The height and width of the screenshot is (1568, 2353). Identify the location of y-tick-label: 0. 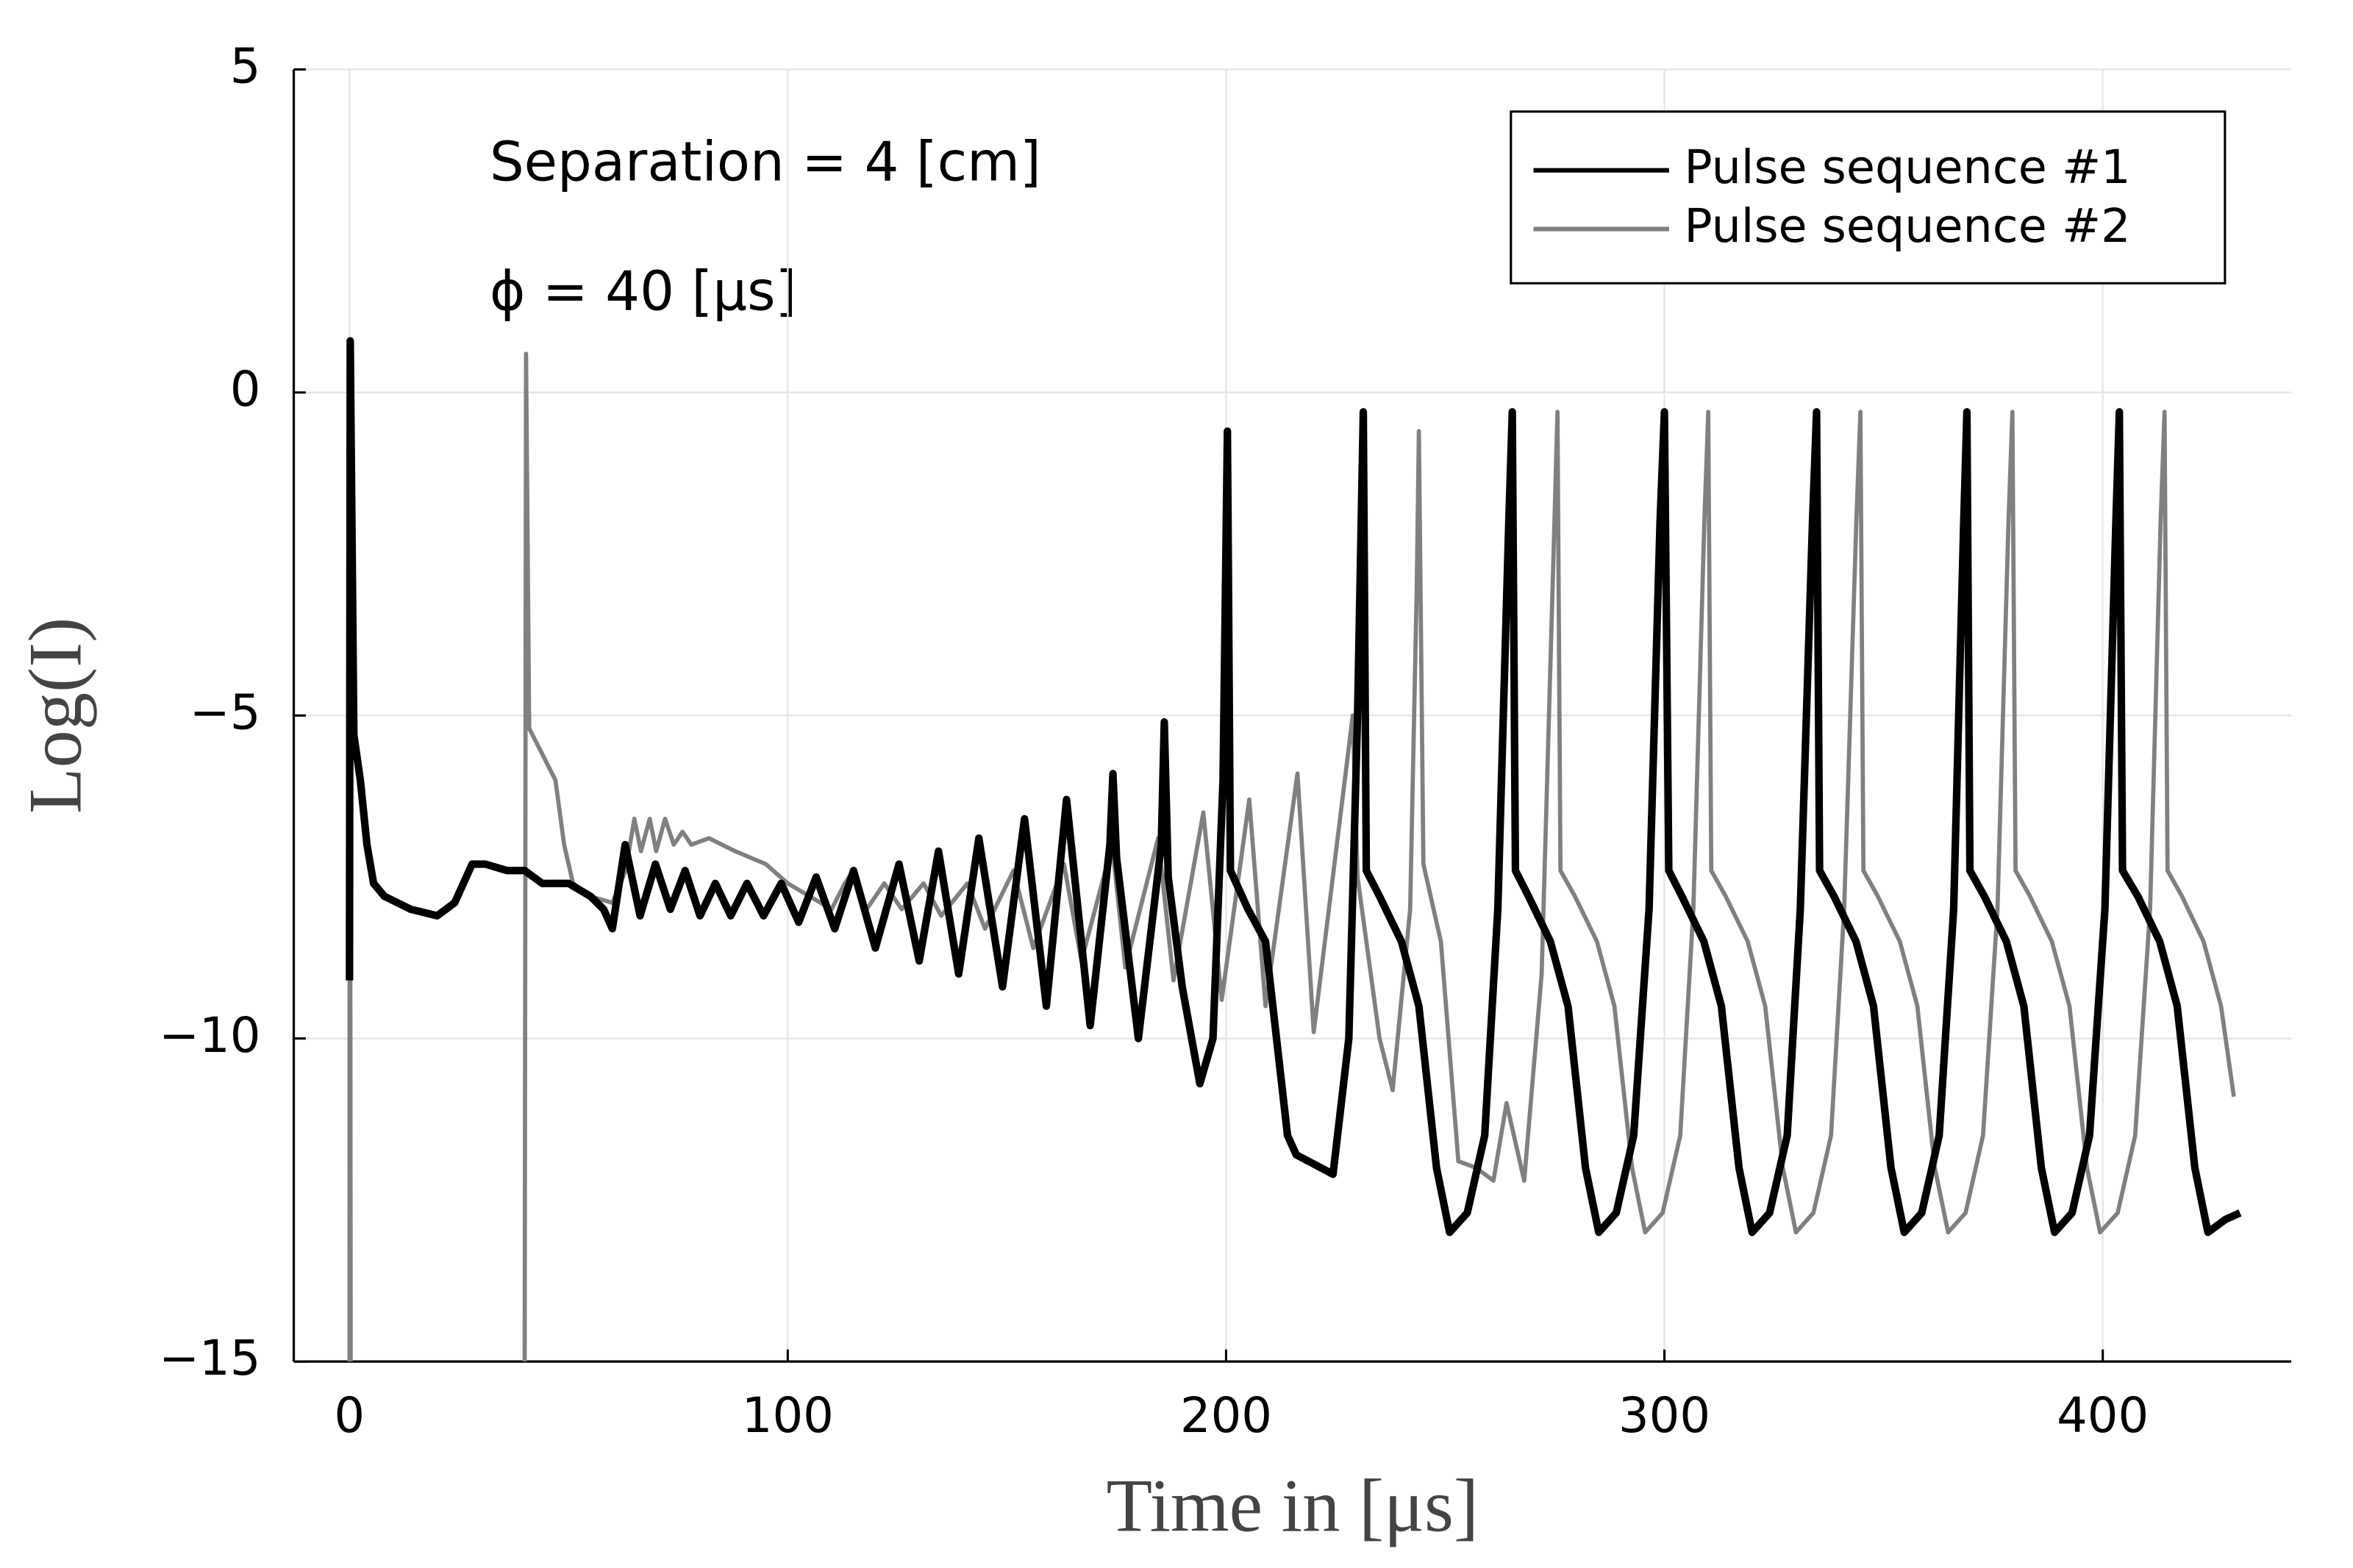
(245, 390).